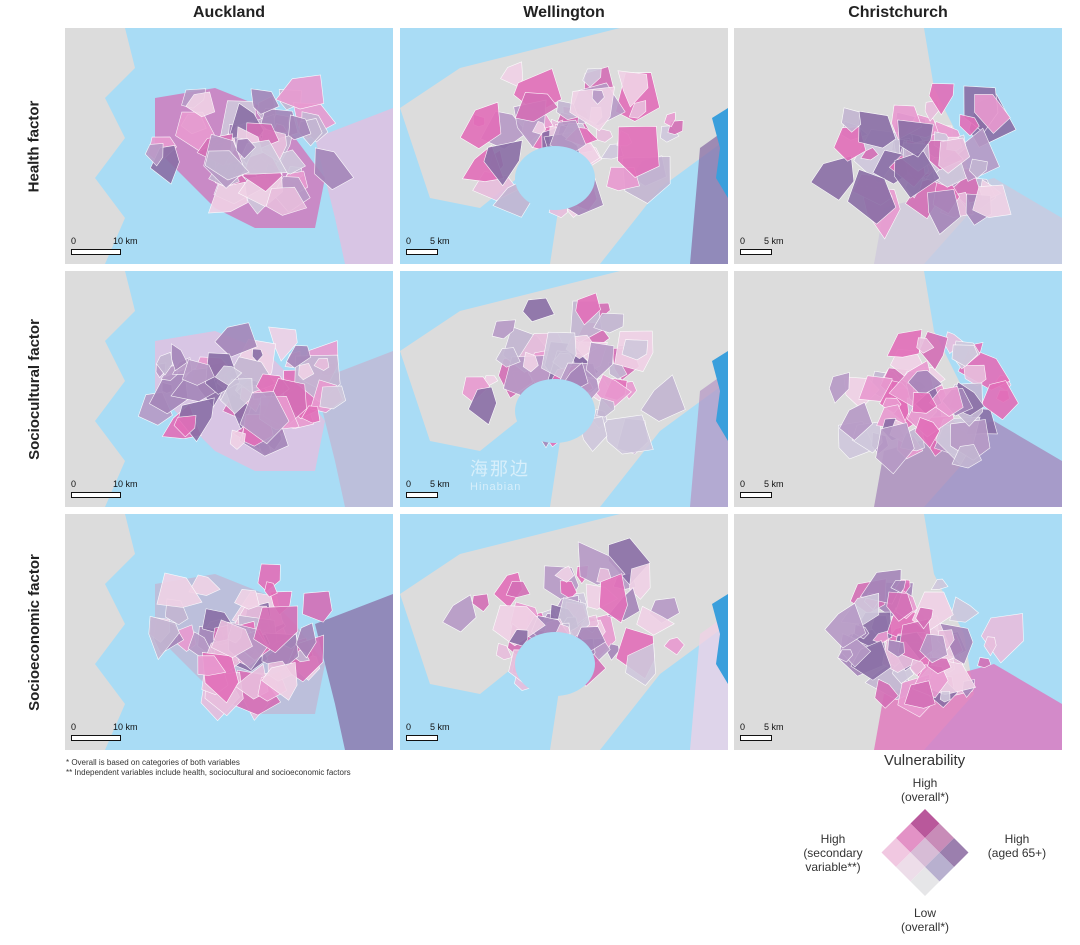 This screenshot has height=945, width=1080. What do you see at coordinates (720, 639) in the screenshot?
I see `lake` at bounding box center [720, 639].